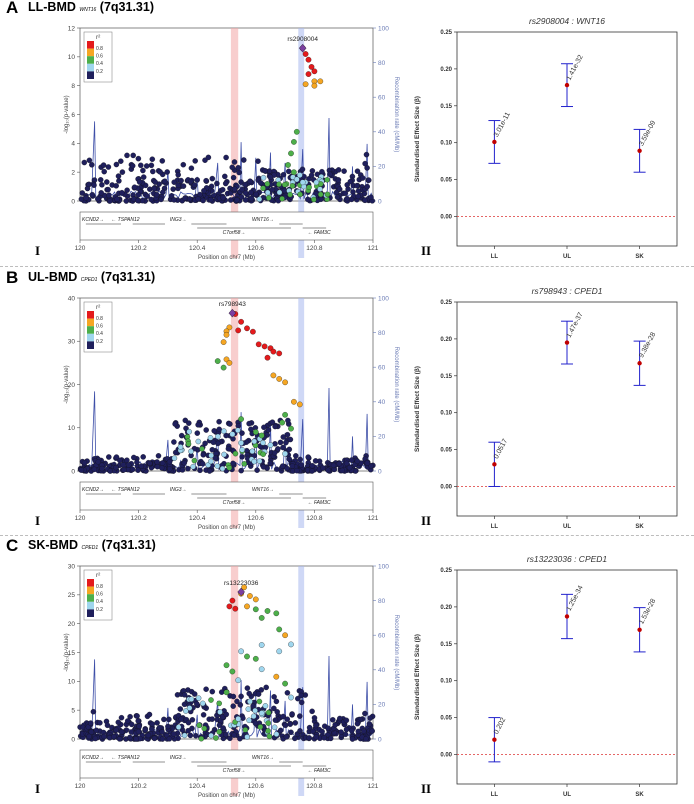 The image size is (694, 804). What do you see at coordinates (302, 48) in the screenshot?
I see `lead-snp-diamond` at bounding box center [302, 48].